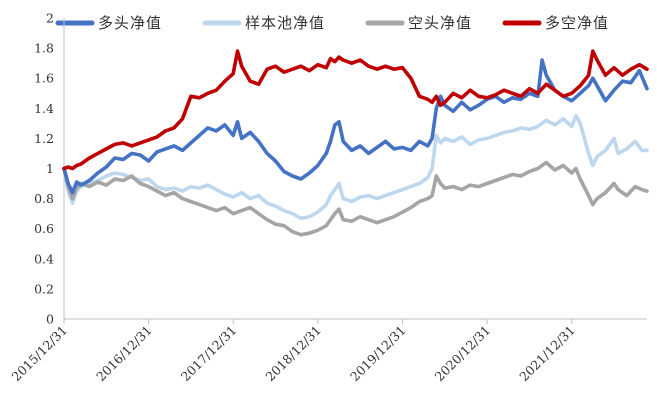 The image size is (657, 406). I want to click on x-tick-label: 2021/12/31, so click(547, 354).